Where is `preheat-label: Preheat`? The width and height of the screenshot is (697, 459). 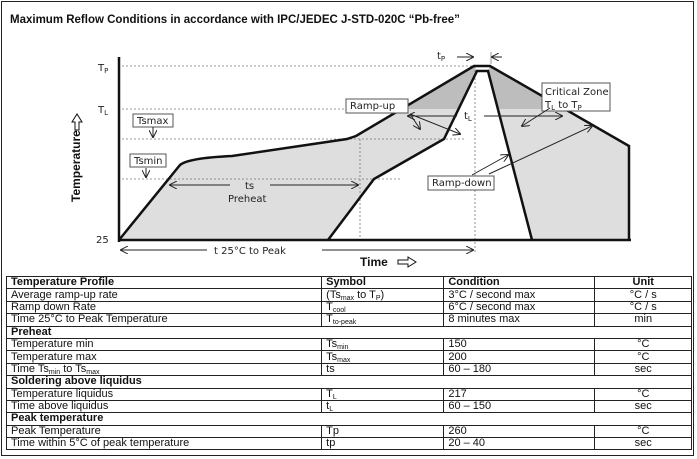 preheat-label: Preheat is located at coordinates (247, 199).